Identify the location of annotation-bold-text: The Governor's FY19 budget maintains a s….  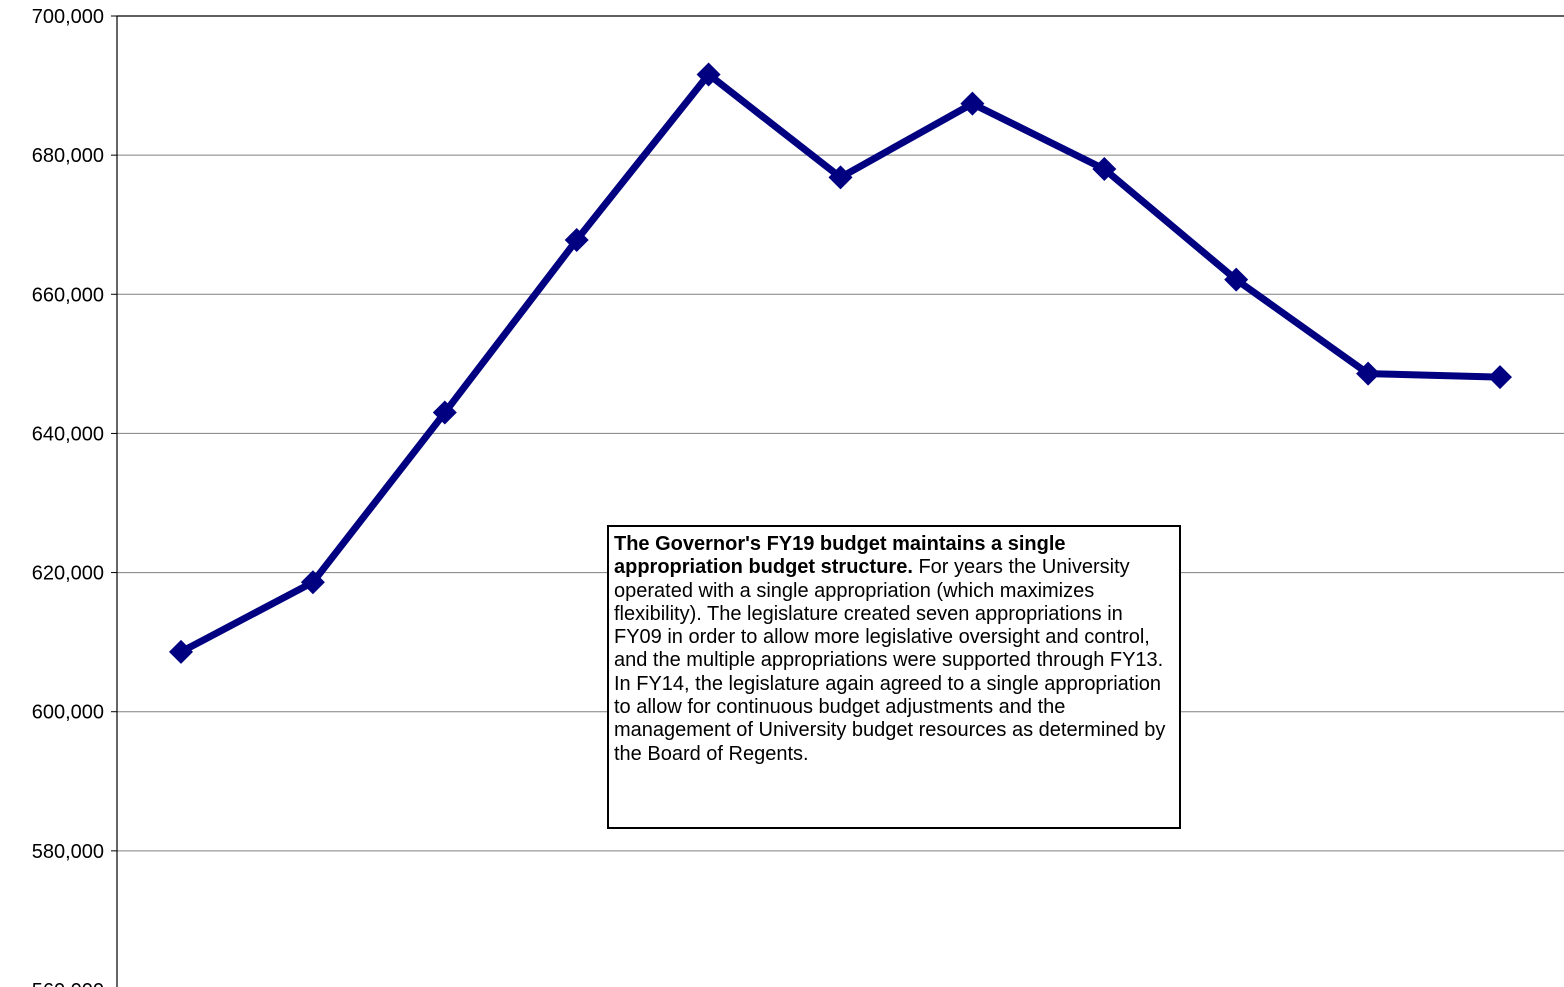
(840, 556).